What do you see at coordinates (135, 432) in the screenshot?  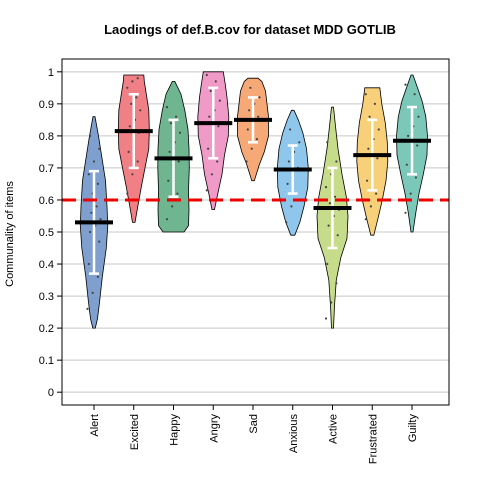 I see `x-tick-label-excited: Excited` at bounding box center [135, 432].